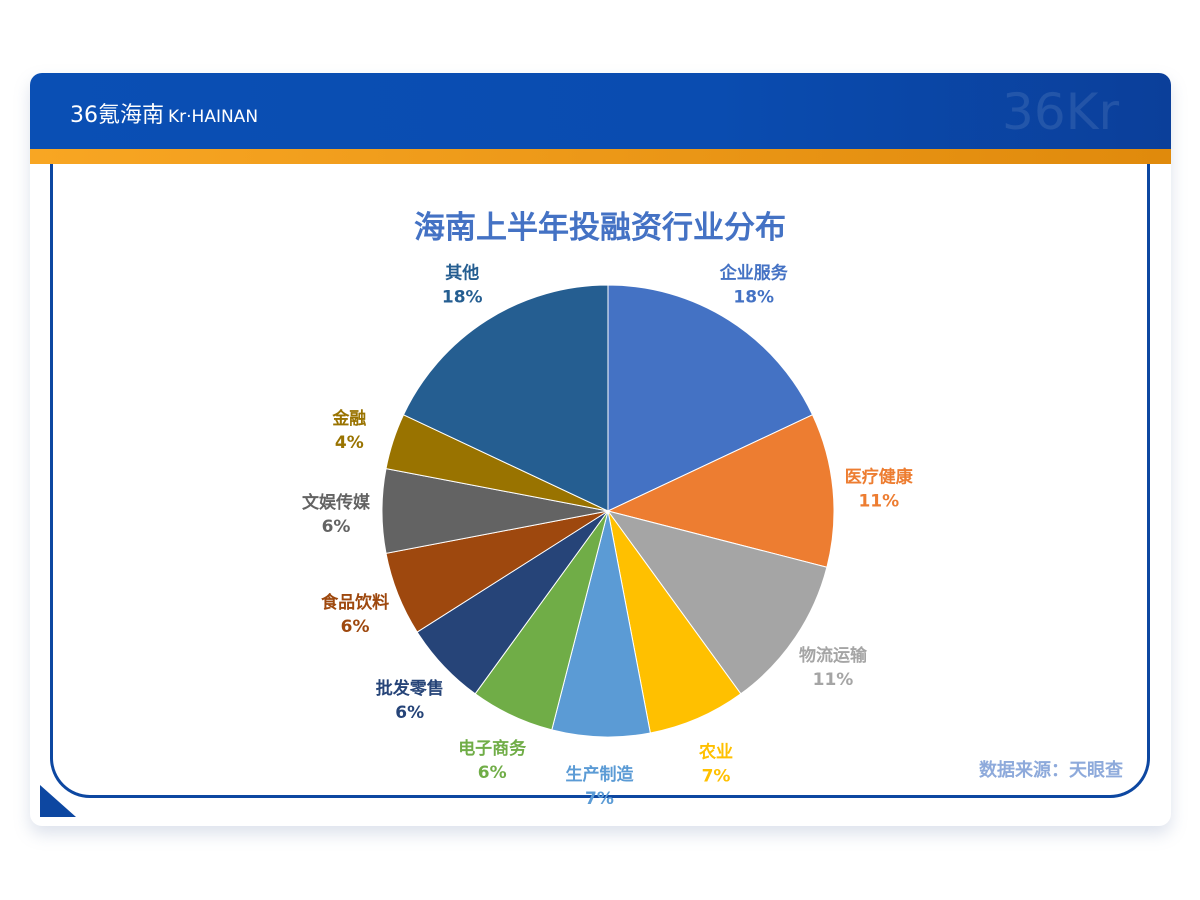 The width and height of the screenshot is (1200, 900). I want to click on slice-label: 企业服务, so click(754, 272).